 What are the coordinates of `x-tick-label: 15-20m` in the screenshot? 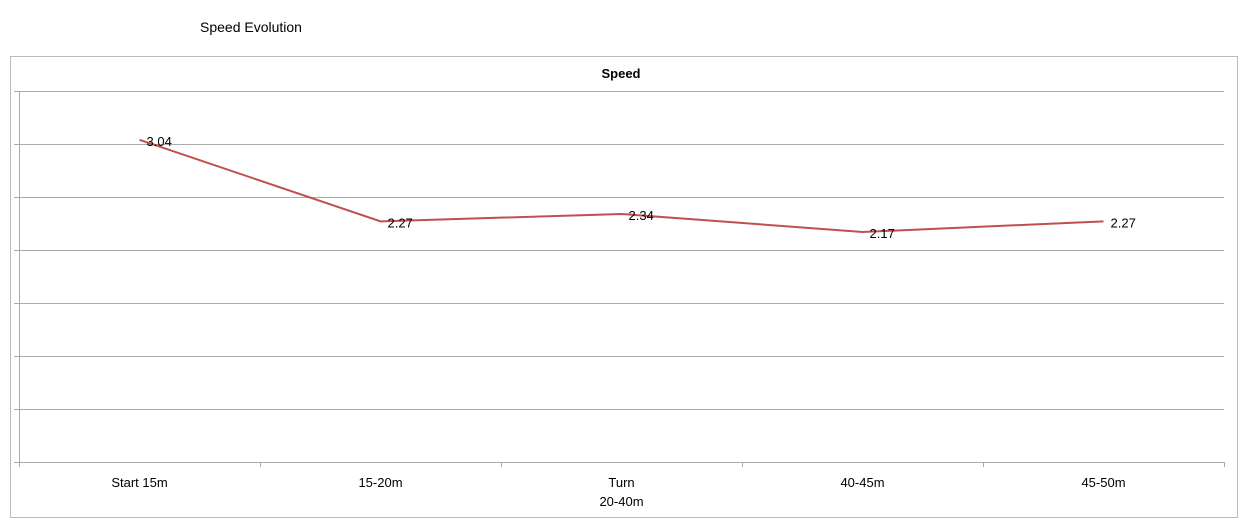 It's located at (380, 482).